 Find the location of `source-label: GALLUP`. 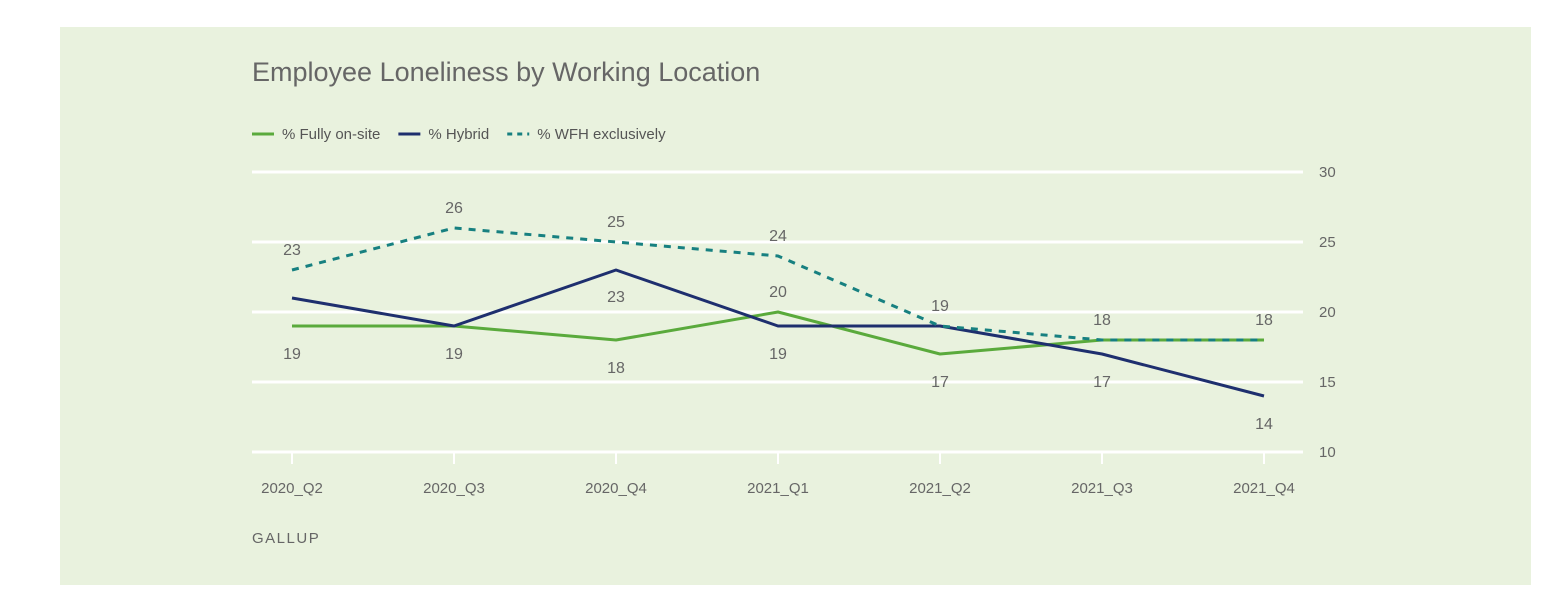

source-label: GALLUP is located at coordinates (286, 538).